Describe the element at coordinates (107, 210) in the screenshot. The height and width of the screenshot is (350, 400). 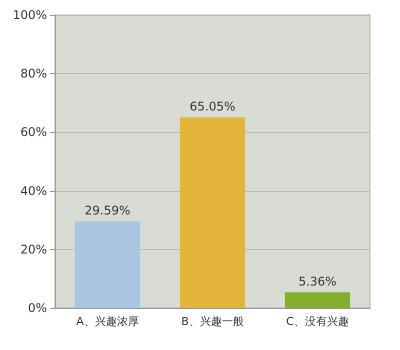
I see `data-label: 29.59%` at that location.